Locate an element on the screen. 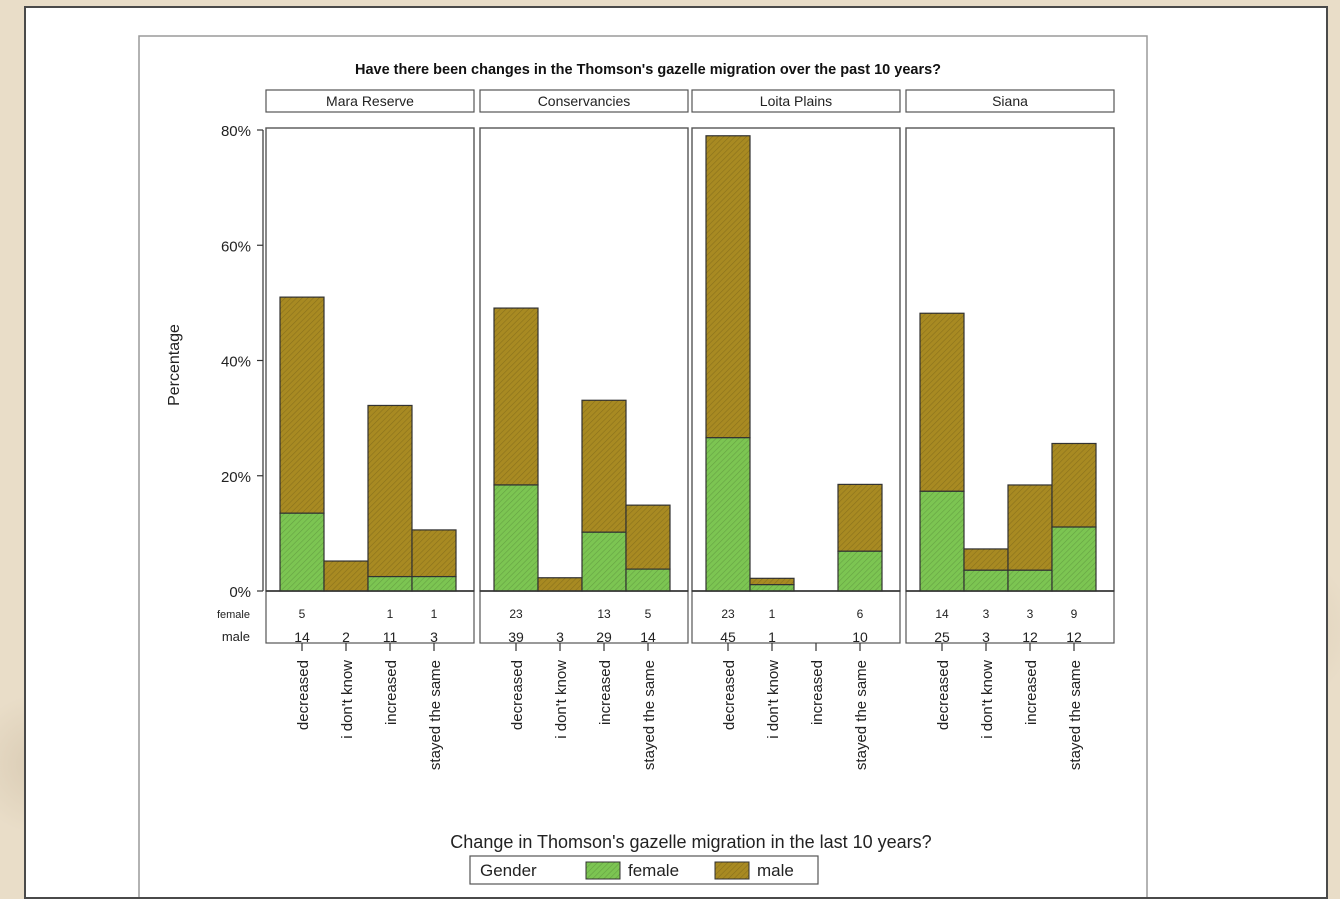 The image size is (1340, 899). legend-box is located at coordinates (644, 870).